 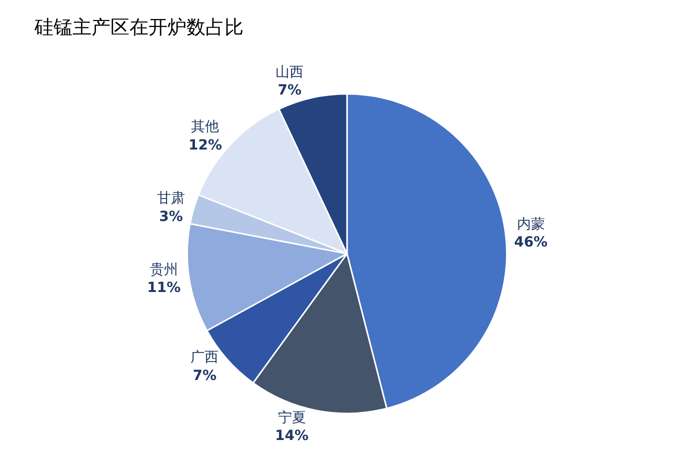 I want to click on chart-title: 硅锰主产区在开炉数占比, so click(x=139, y=27).